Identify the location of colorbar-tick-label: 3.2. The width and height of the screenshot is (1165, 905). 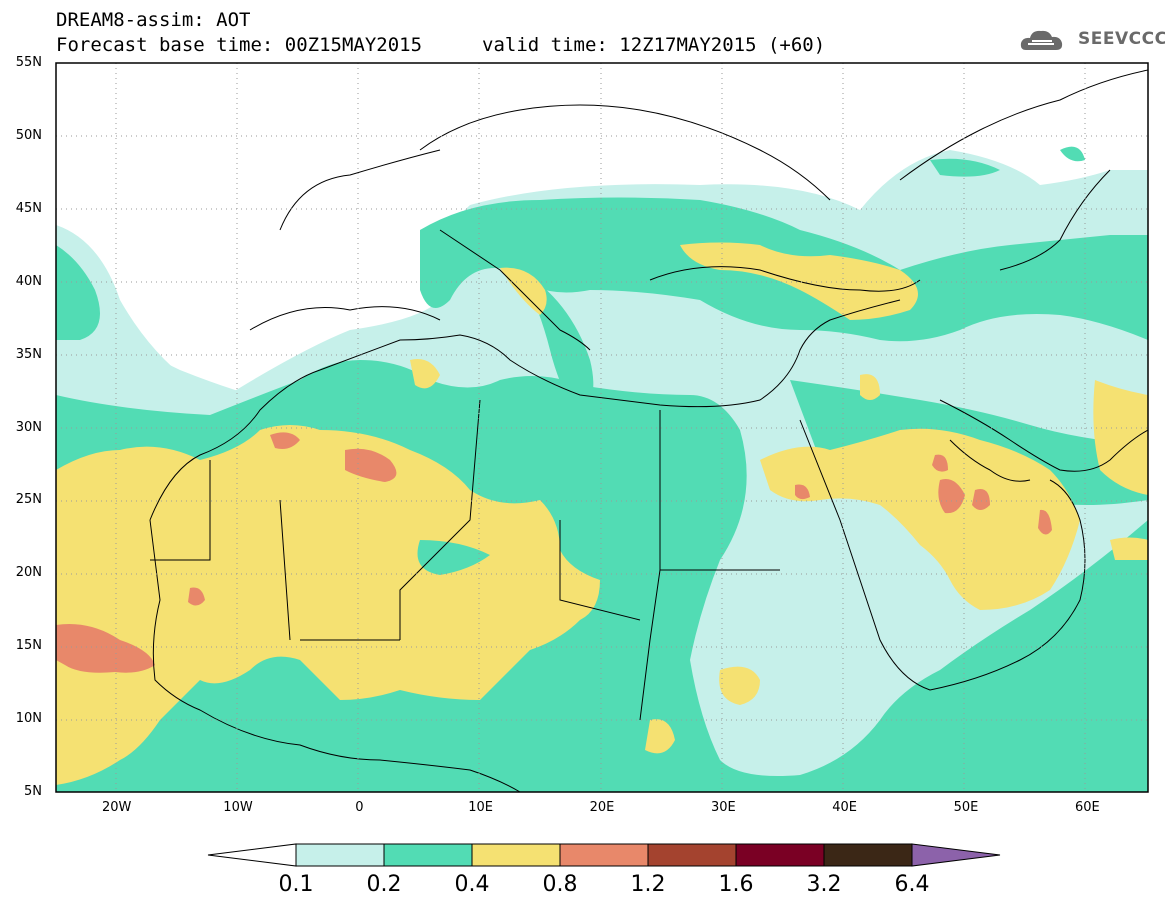
(824, 884).